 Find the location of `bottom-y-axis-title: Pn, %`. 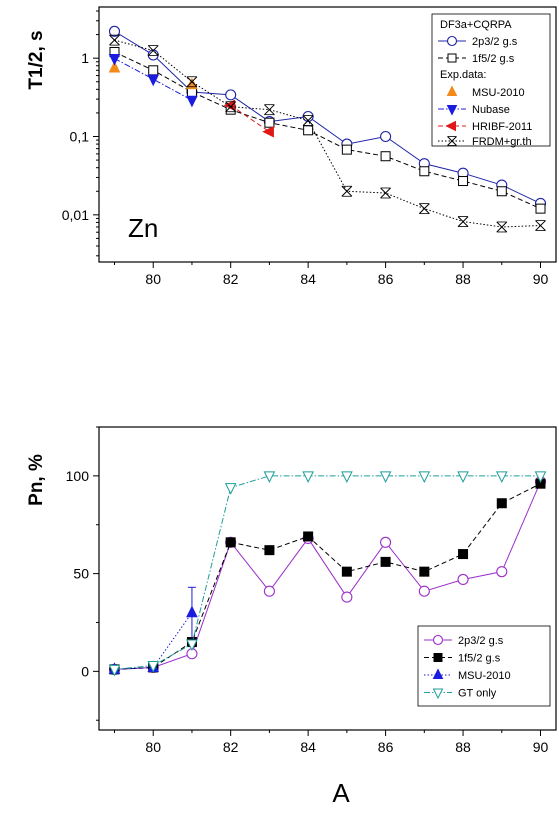

bottom-y-axis-title: Pn, % is located at coordinates (36, 480).